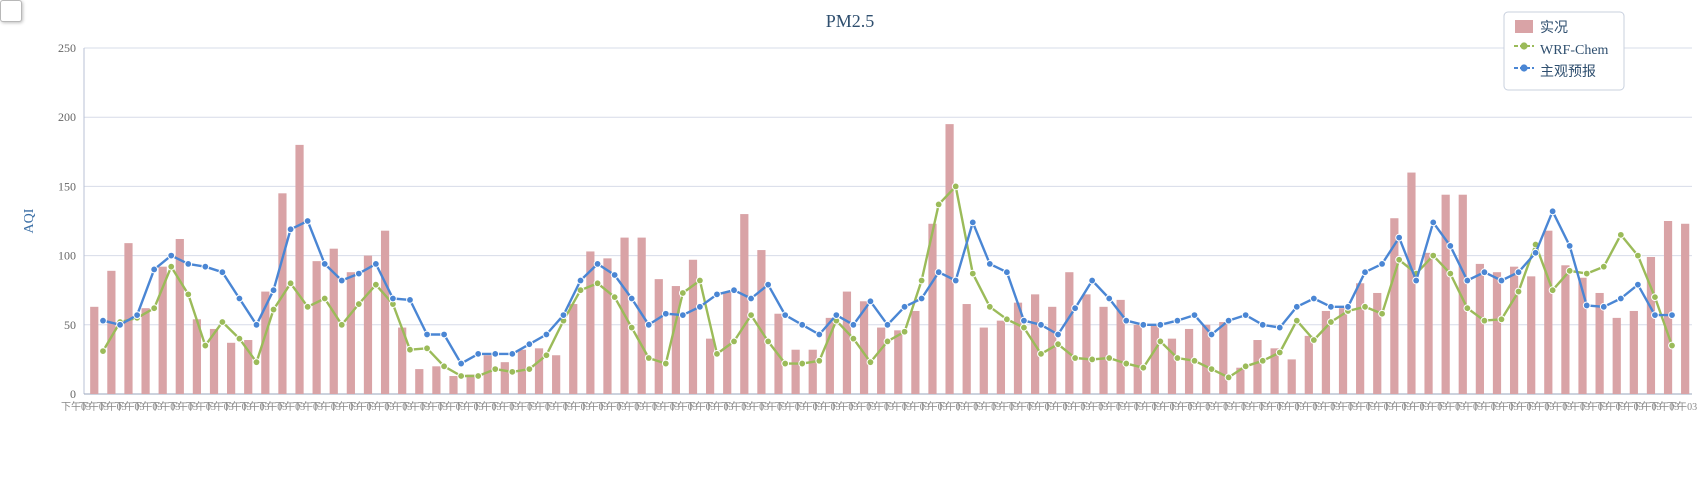 This screenshot has width=1700, height=486. I want to click on legend-swatch-forecast, so click(1524, 68).